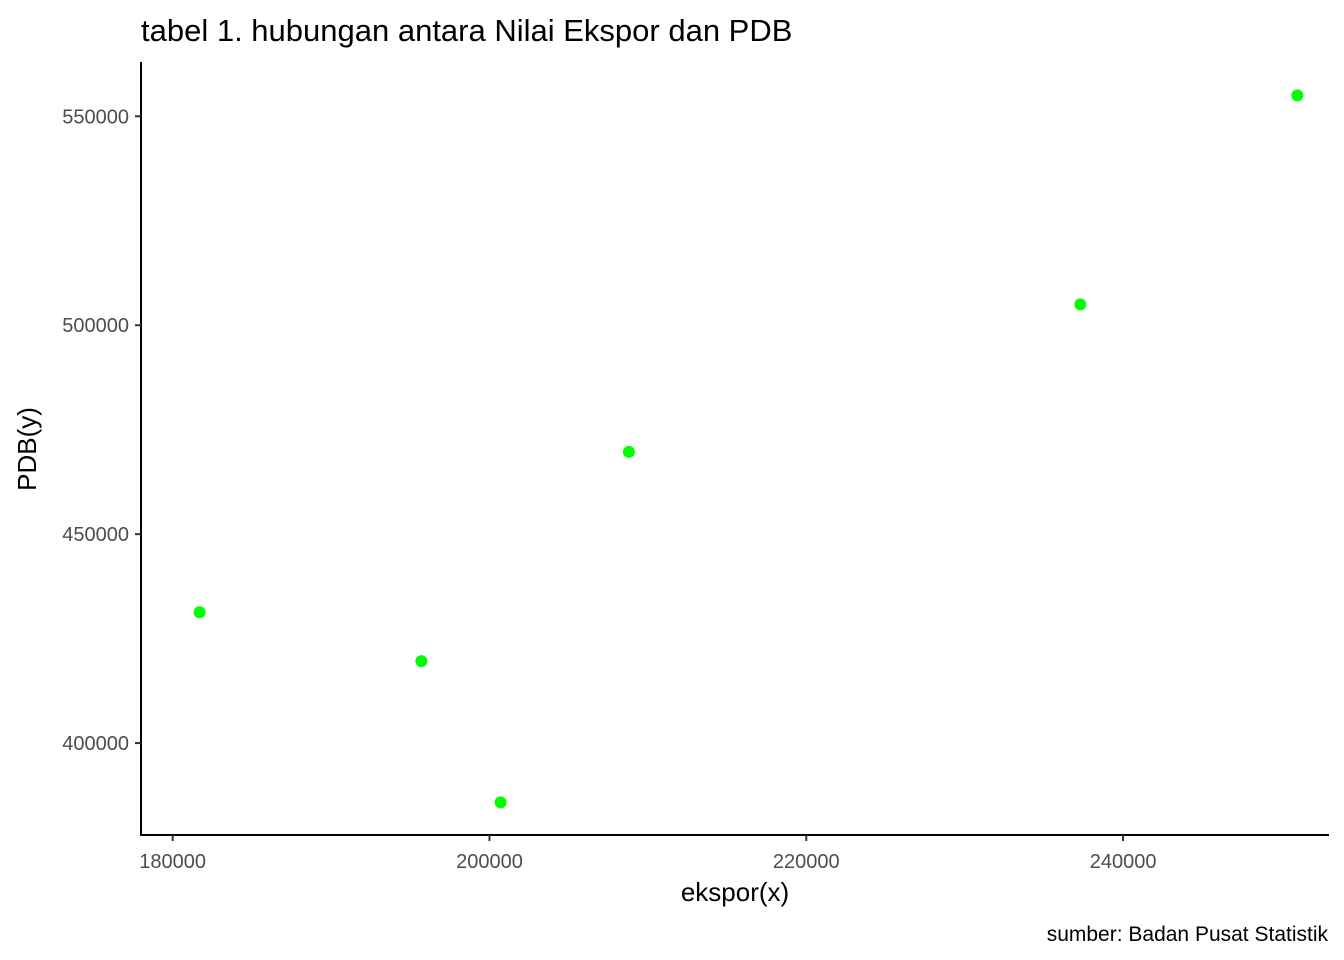 This screenshot has width=1344, height=960. Describe the element at coordinates (172, 862) in the screenshot. I see `x-tick-label: 180000` at that location.